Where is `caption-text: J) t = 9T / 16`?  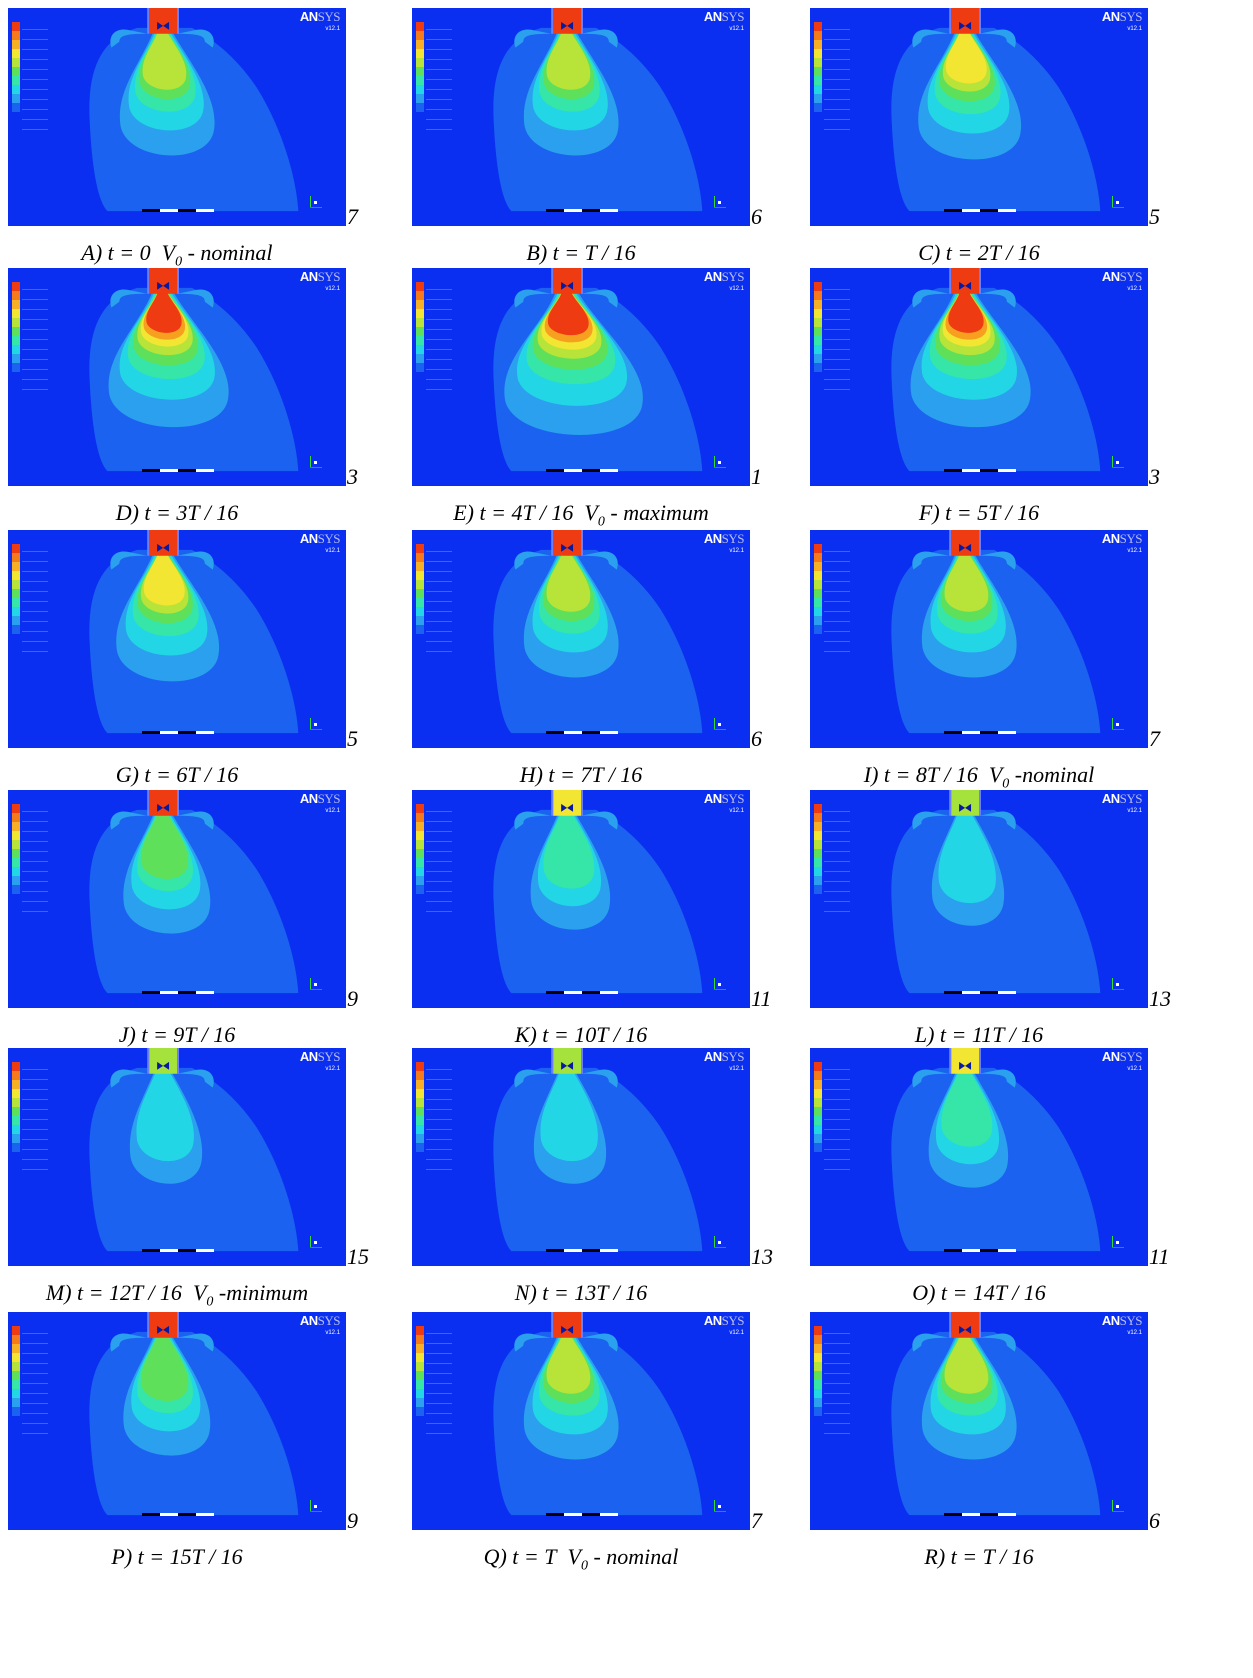 caption-text: J) t = 9T / 16 is located at coordinates (177, 1034).